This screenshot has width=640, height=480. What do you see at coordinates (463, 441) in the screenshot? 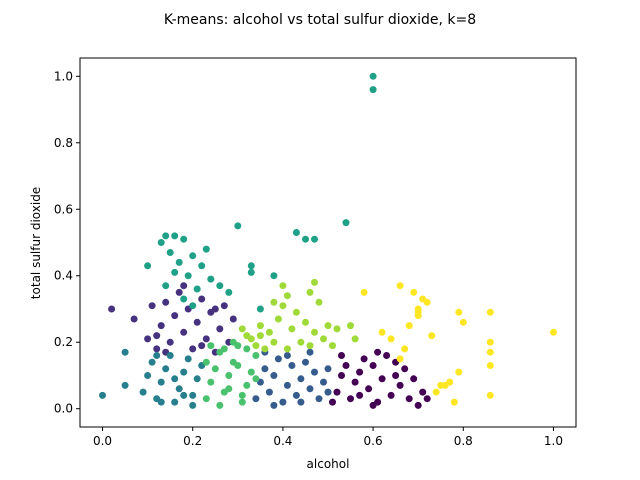
I see `x-tick-label: 0.8` at bounding box center [463, 441].